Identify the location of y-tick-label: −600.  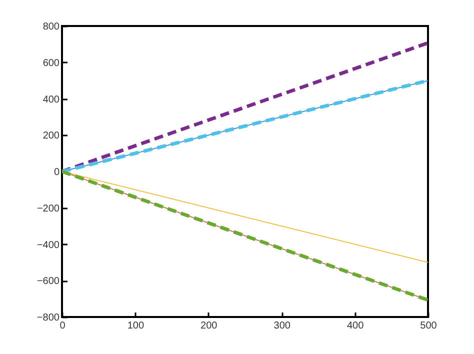
(48, 282).